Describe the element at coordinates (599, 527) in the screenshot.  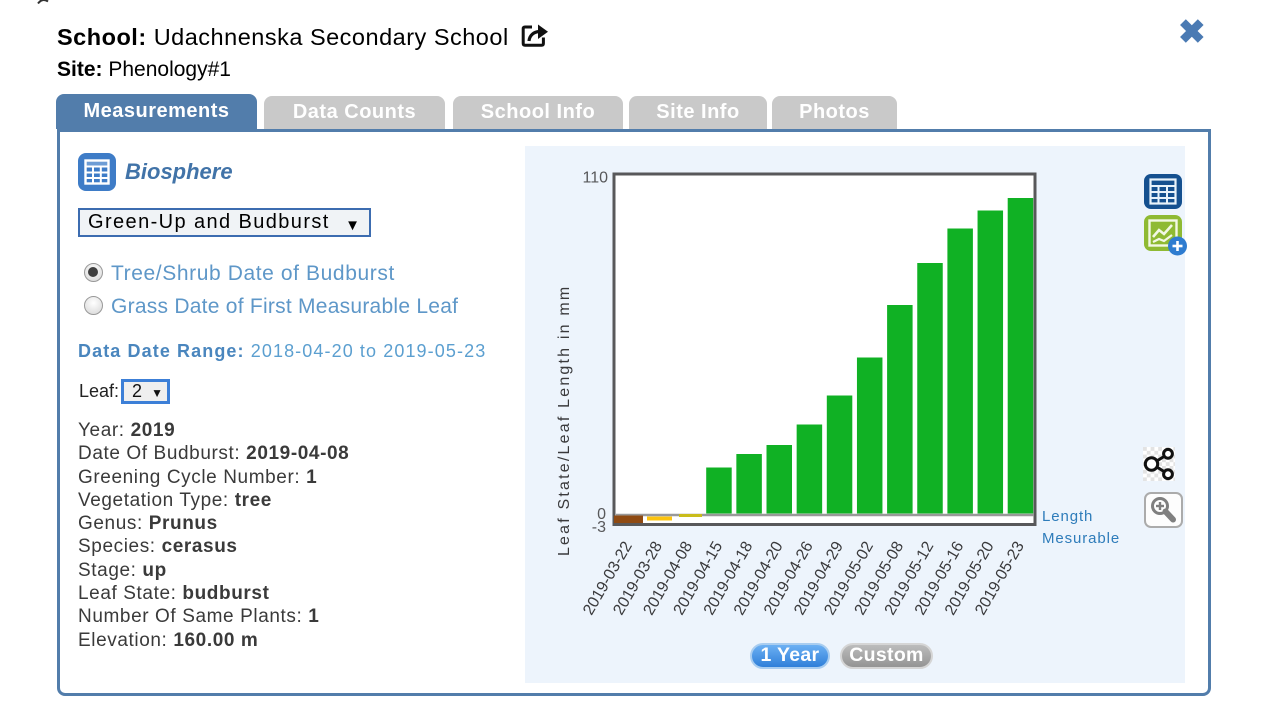
I see `svg-text: -3` at that location.